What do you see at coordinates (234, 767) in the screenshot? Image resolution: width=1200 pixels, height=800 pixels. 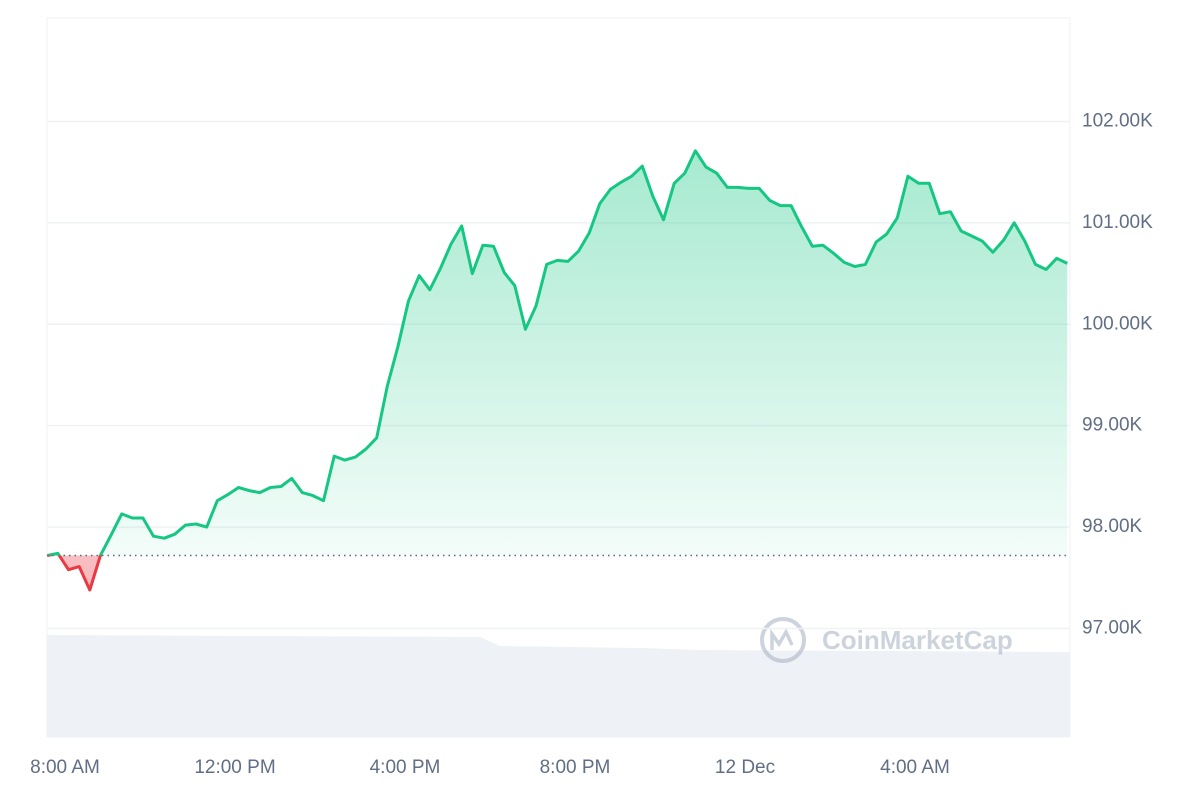 I see `x-tick-label: 12:00 PM` at bounding box center [234, 767].